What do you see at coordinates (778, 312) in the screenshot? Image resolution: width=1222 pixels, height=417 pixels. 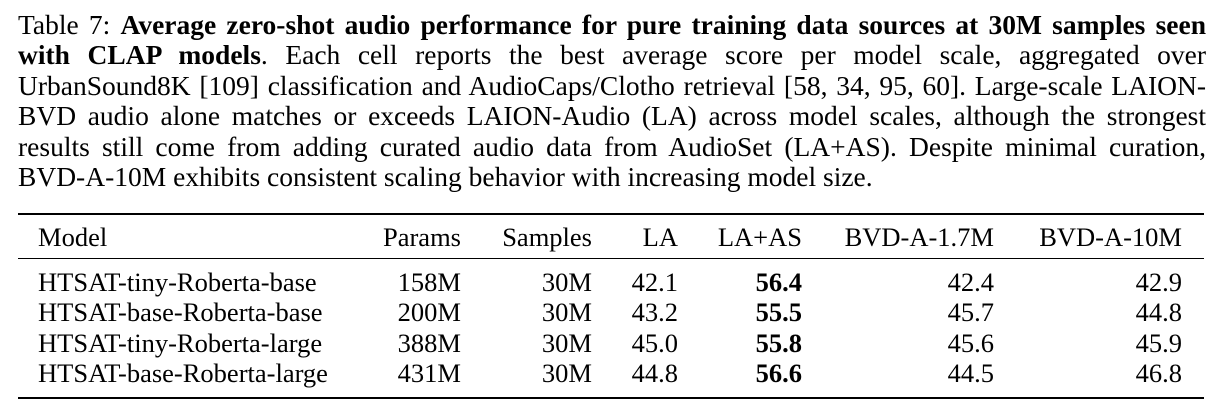 I see `cell-la-as: 55.5` at bounding box center [778, 312].